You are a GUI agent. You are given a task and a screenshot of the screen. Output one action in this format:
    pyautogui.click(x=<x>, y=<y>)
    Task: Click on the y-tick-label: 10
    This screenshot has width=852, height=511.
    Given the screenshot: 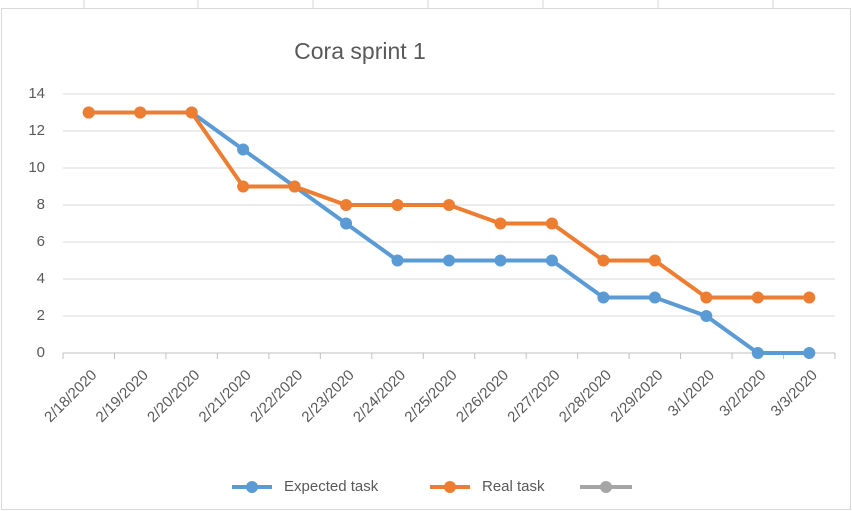 What is the action you would take?
    pyautogui.click(x=36, y=167)
    